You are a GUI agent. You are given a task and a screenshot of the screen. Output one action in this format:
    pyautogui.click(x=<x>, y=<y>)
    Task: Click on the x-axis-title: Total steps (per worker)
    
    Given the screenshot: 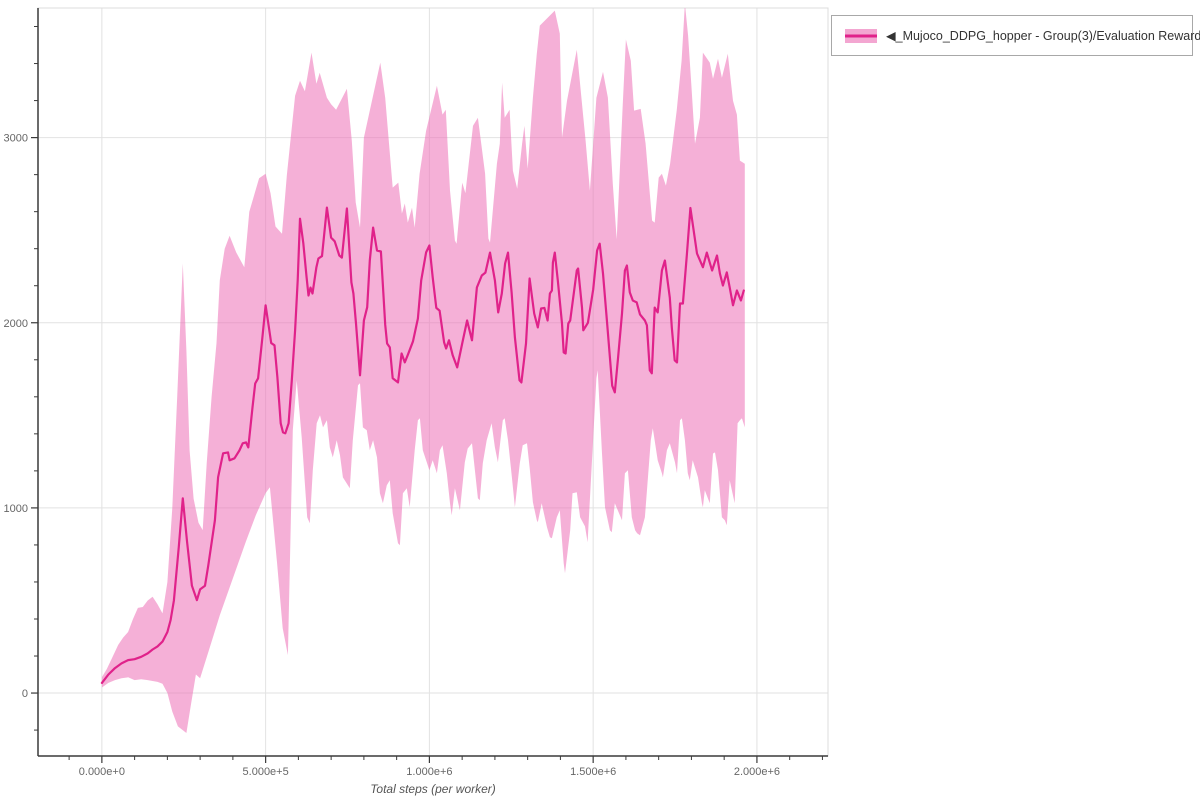 What is the action you would take?
    pyautogui.click(x=433, y=789)
    